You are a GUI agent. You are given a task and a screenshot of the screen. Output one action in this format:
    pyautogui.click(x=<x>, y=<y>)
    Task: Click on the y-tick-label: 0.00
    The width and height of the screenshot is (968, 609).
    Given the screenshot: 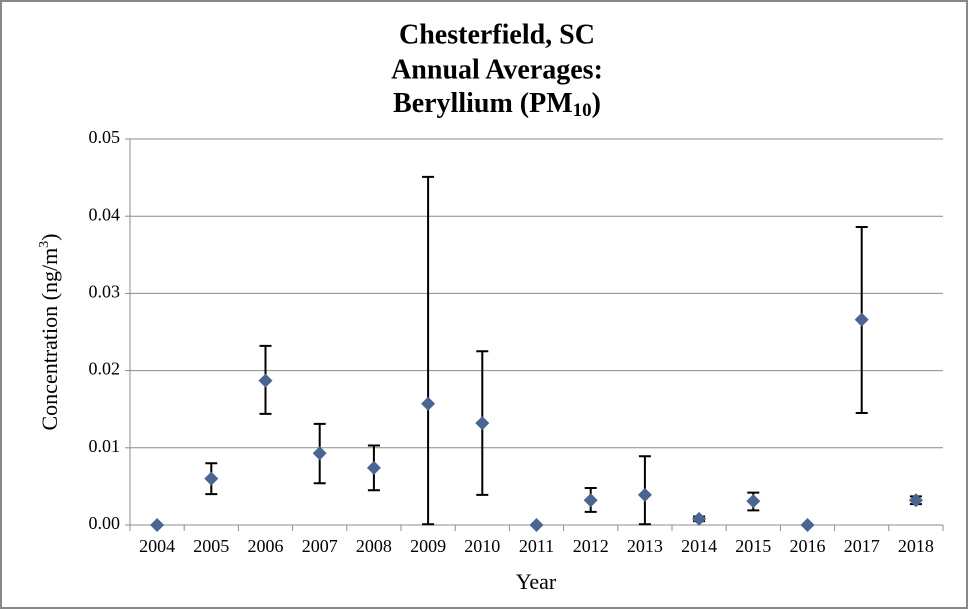 What is the action you would take?
    pyautogui.click(x=105, y=523)
    